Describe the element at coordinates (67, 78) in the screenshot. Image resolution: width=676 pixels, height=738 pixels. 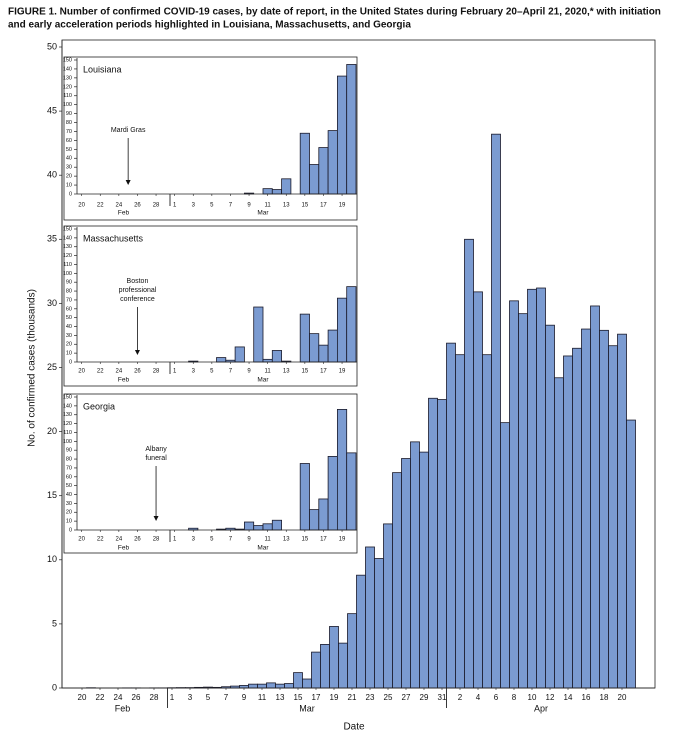
I see `y-tick-label: 130` at that location.